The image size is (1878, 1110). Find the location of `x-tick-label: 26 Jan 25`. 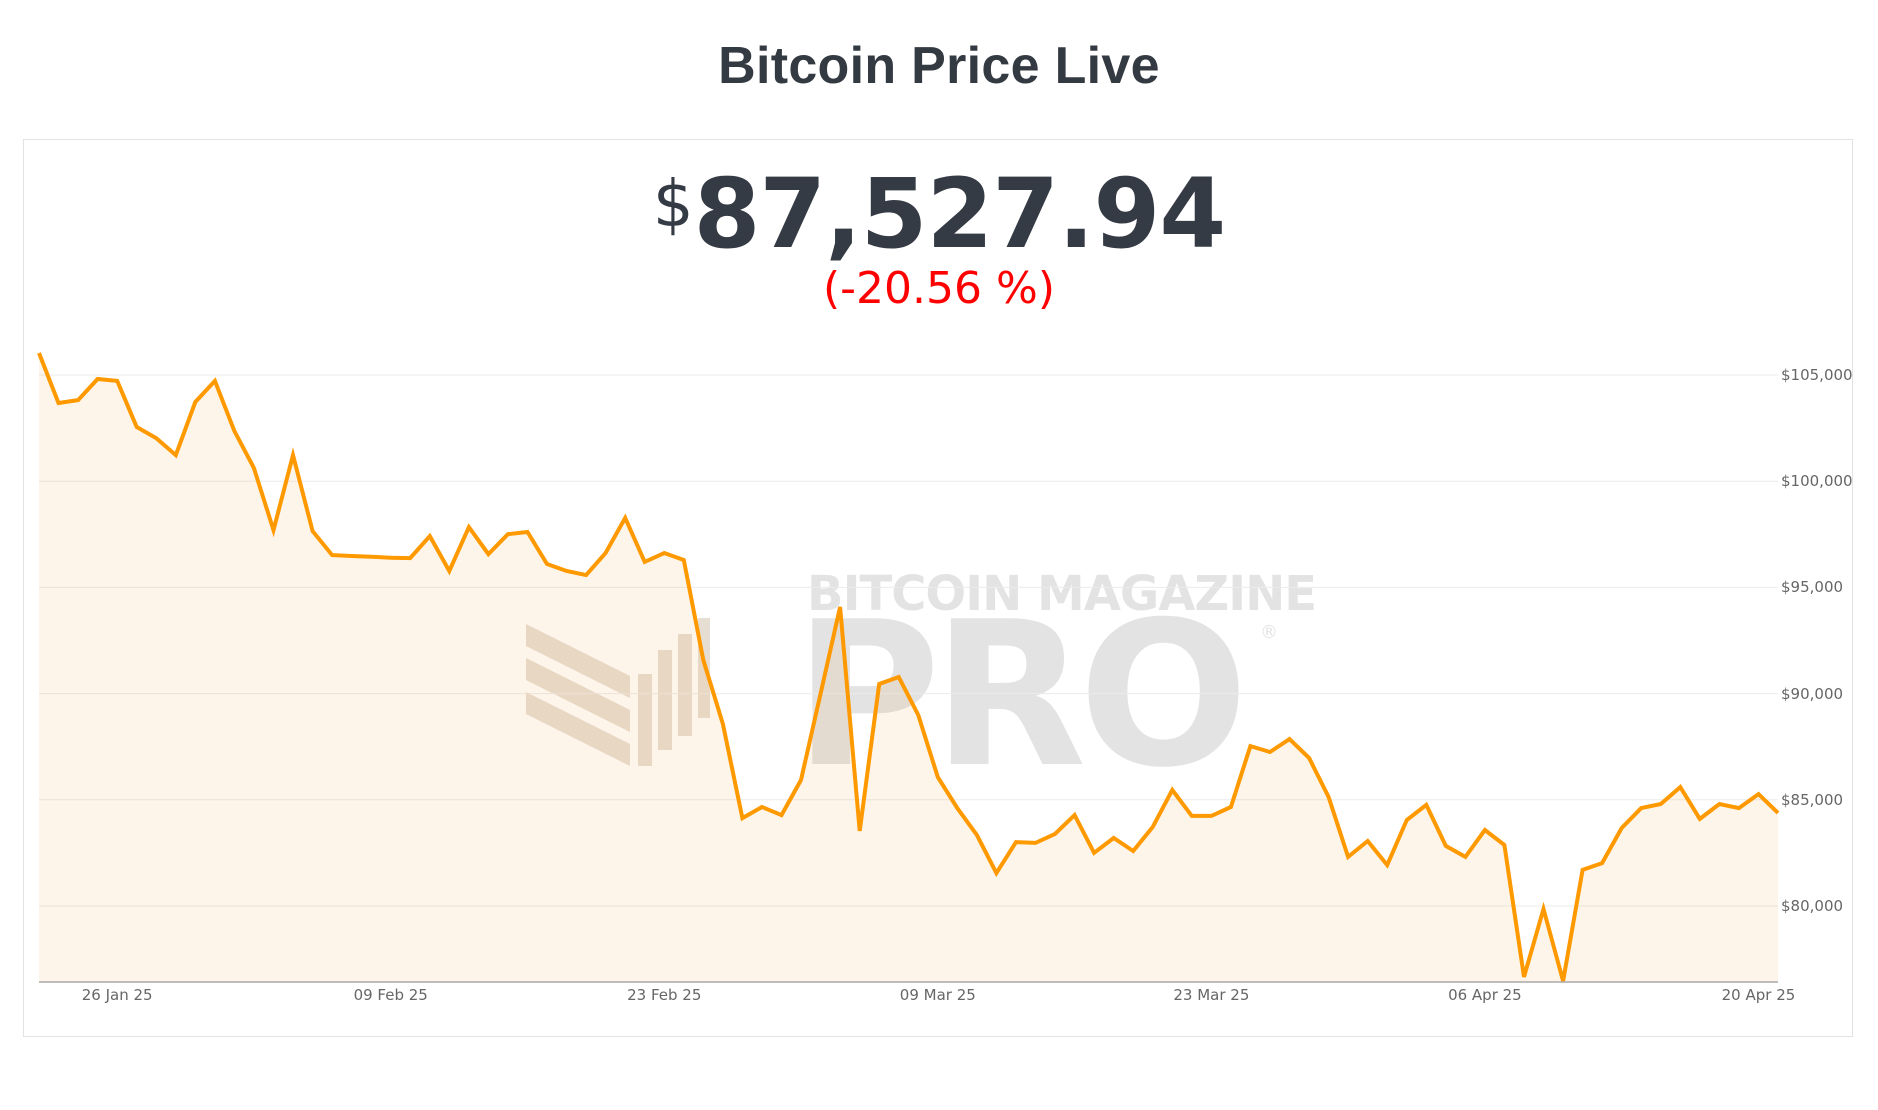

x-tick-label: 26 Jan 25 is located at coordinates (117, 995).